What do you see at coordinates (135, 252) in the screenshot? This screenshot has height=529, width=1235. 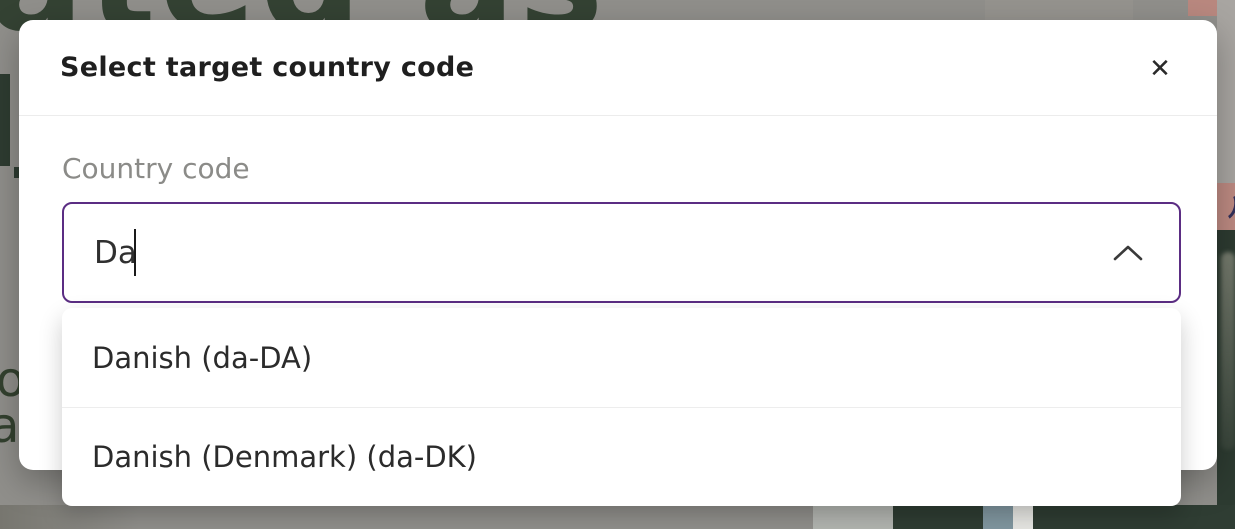 I see `text-cursor` at bounding box center [135, 252].